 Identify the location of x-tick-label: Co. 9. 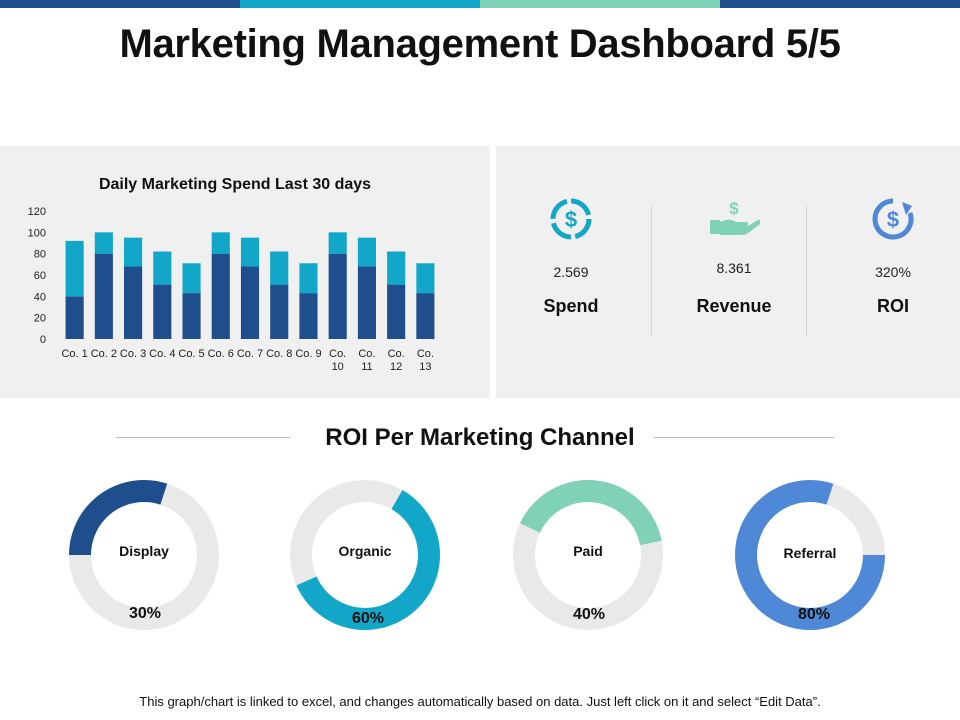
(308, 354).